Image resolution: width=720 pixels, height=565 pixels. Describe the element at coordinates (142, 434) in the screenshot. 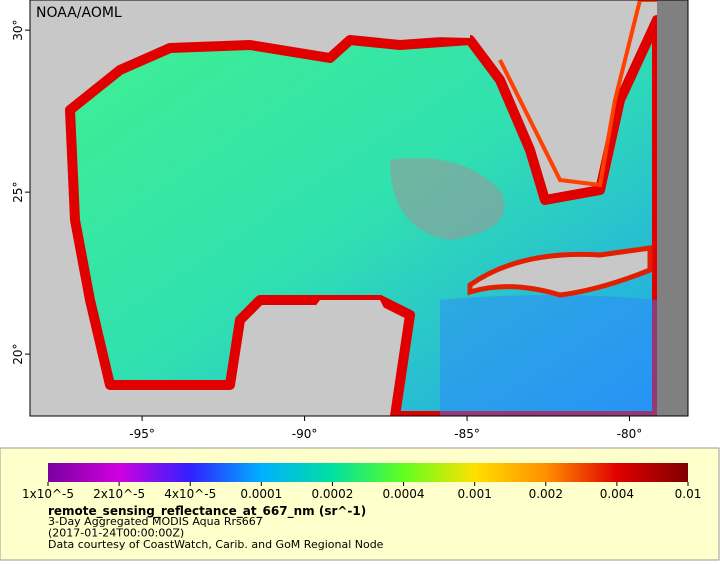

I see `x-tick-label: -95°` at that location.